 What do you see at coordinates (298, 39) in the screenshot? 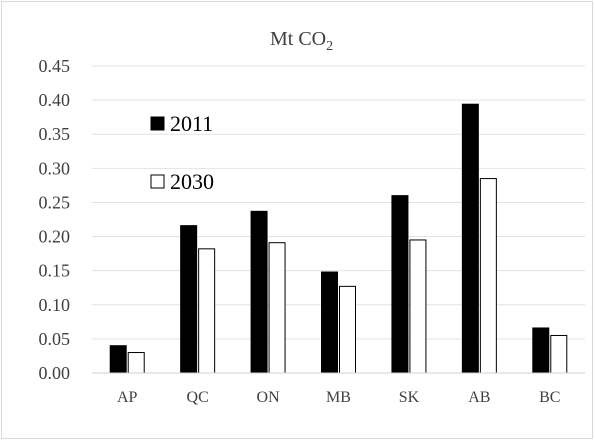
I see `chart-title-main: Mt CO` at bounding box center [298, 39].